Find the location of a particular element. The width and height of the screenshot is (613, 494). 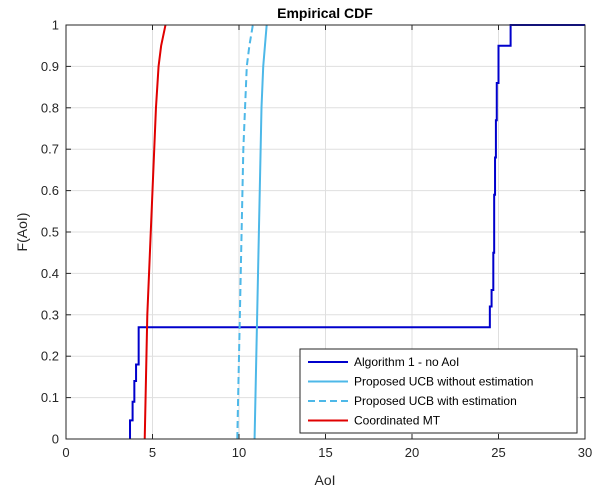

legend-label: Algorithm 1 - no AoI is located at coordinates (406, 362).